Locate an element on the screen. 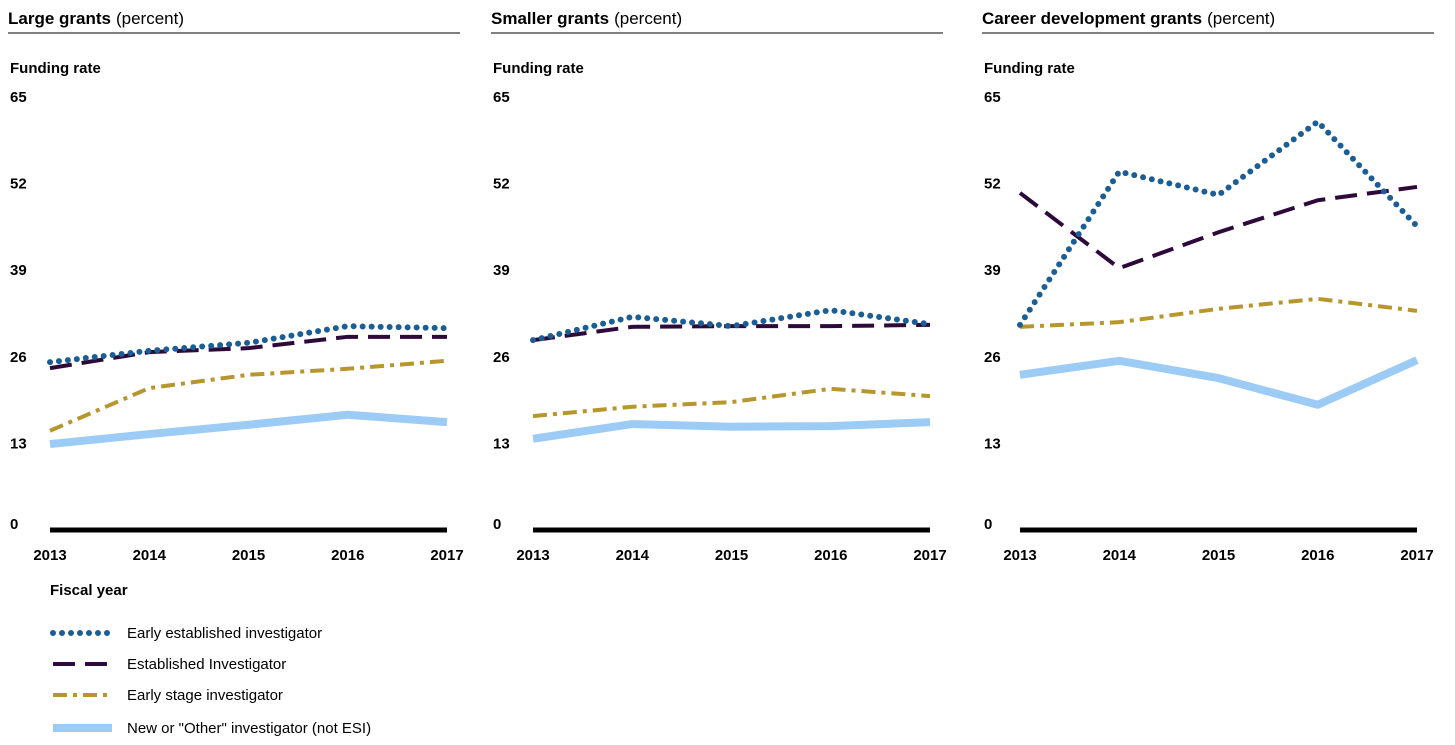 Image resolution: width=1455 pixels, height=745 pixels. title-main: Smaller grants is located at coordinates (550, 18).